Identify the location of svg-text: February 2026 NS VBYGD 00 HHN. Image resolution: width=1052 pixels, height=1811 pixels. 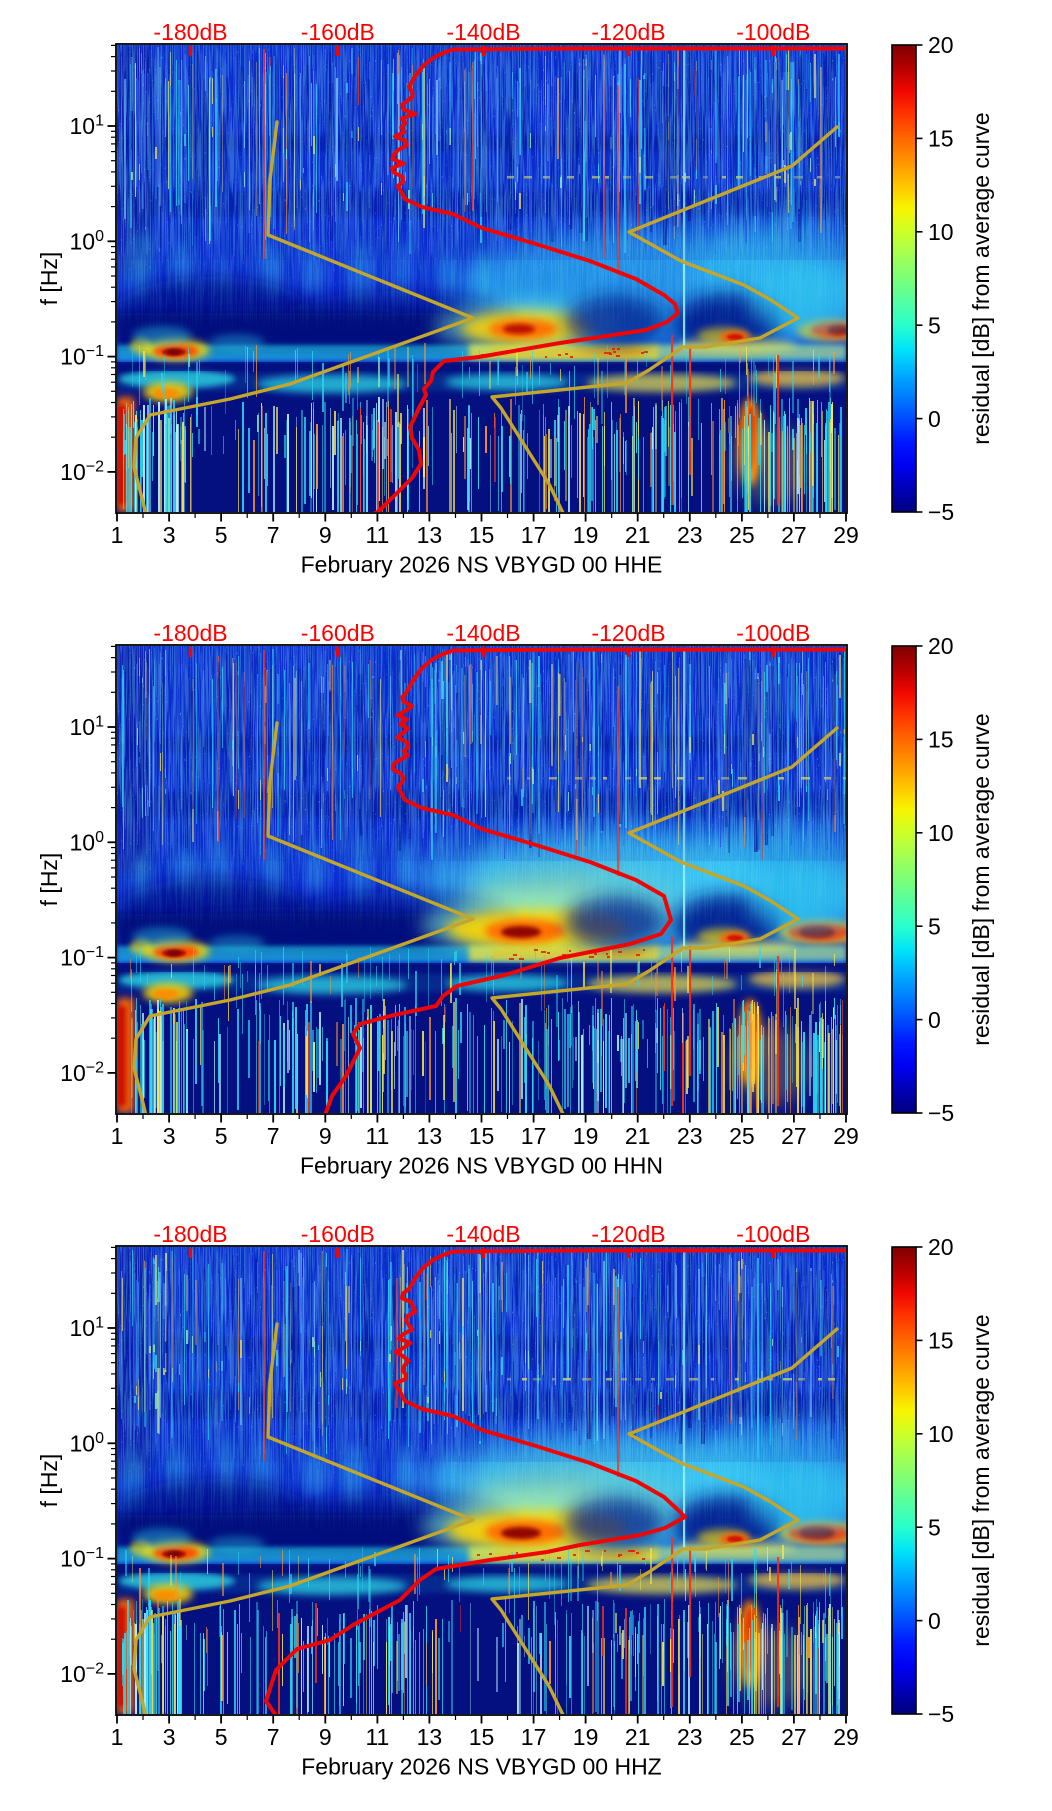
(481, 1166).